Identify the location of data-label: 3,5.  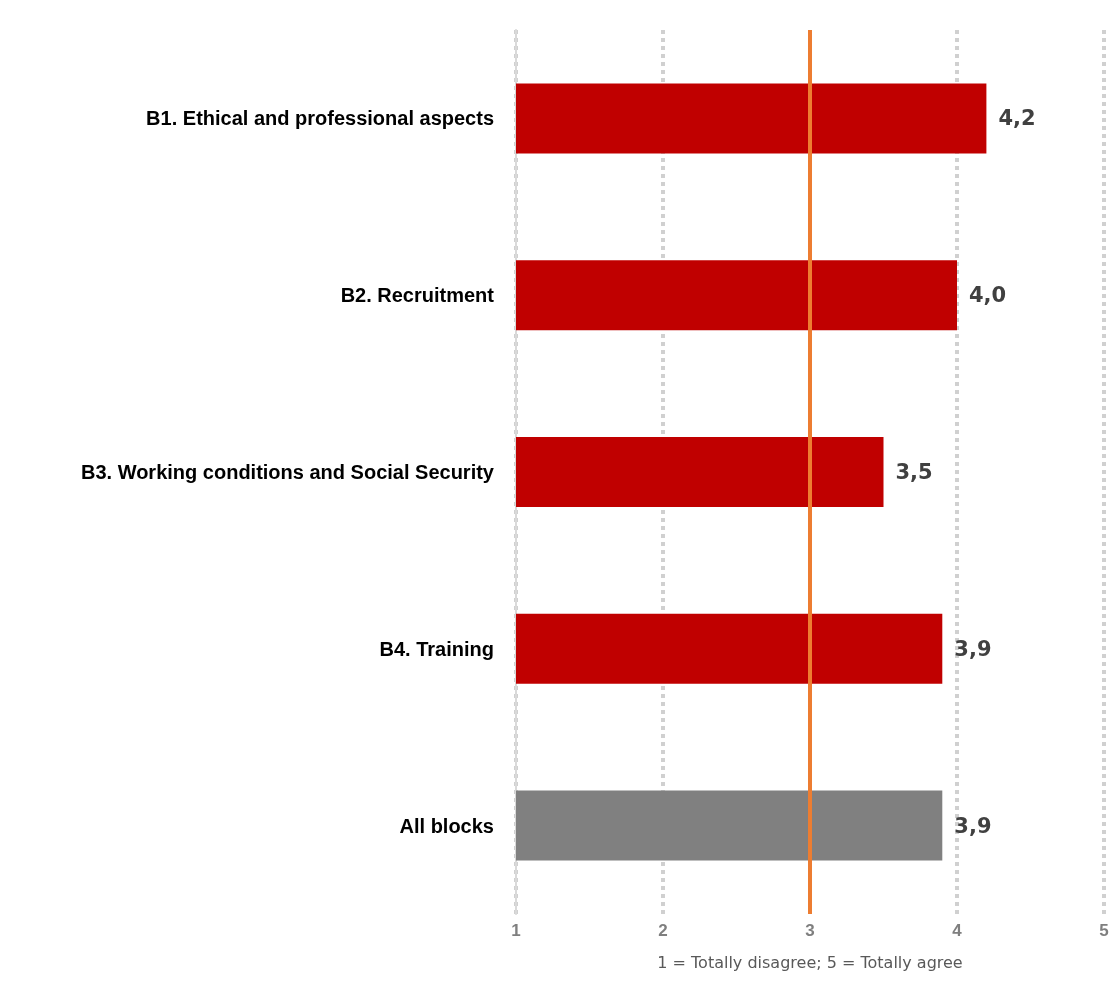
(914, 472).